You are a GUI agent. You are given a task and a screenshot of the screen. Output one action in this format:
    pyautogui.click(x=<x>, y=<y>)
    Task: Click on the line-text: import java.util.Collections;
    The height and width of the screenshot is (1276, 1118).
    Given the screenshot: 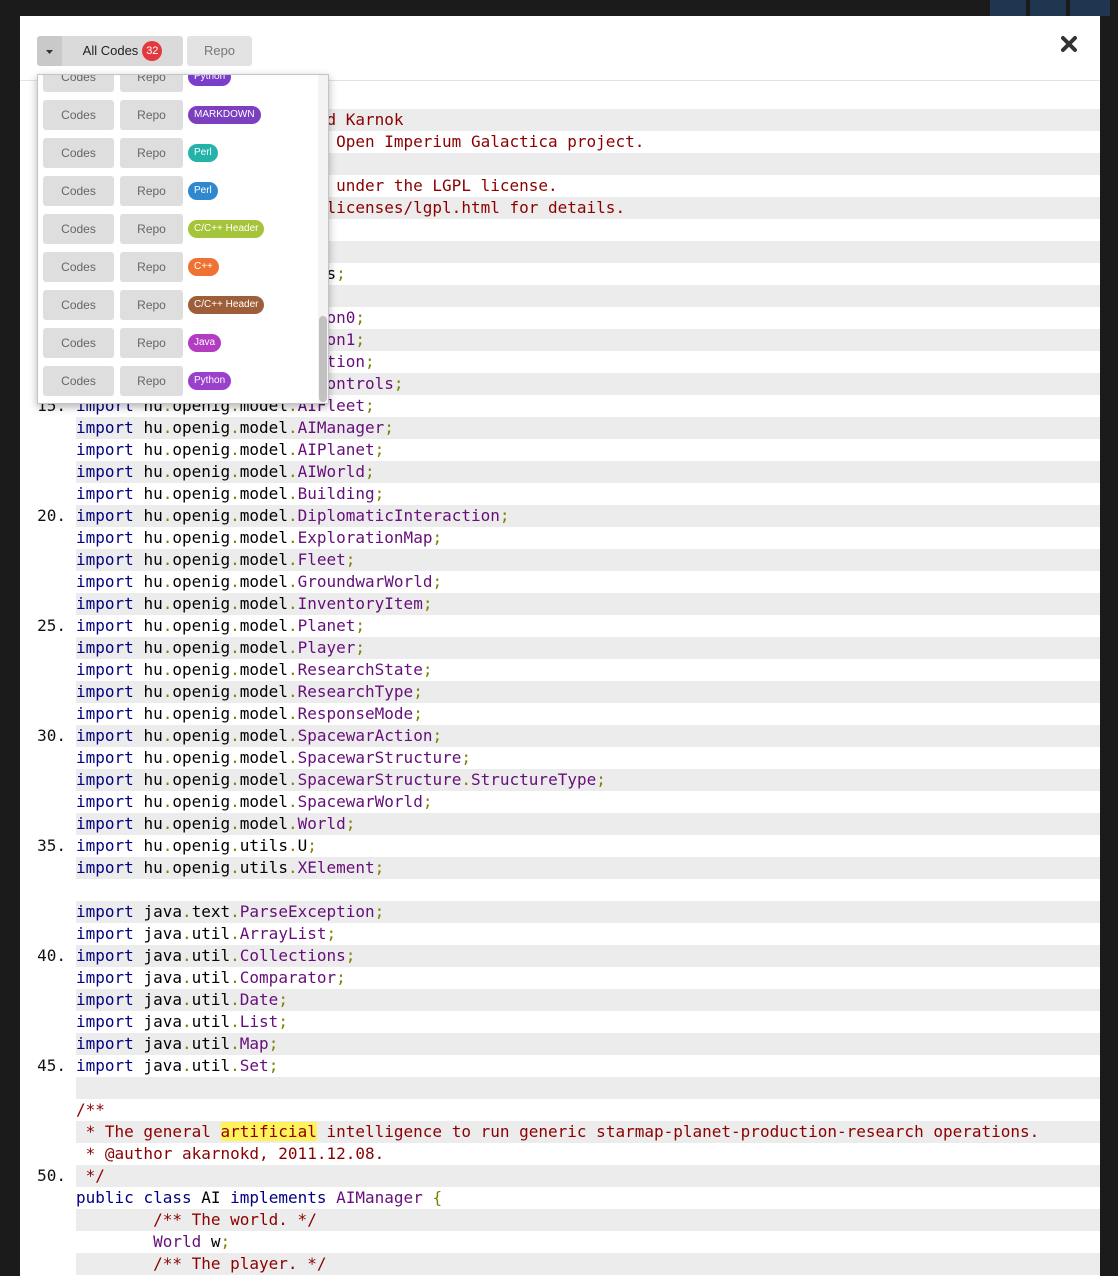 What is the action you would take?
    pyautogui.click(x=588, y=956)
    